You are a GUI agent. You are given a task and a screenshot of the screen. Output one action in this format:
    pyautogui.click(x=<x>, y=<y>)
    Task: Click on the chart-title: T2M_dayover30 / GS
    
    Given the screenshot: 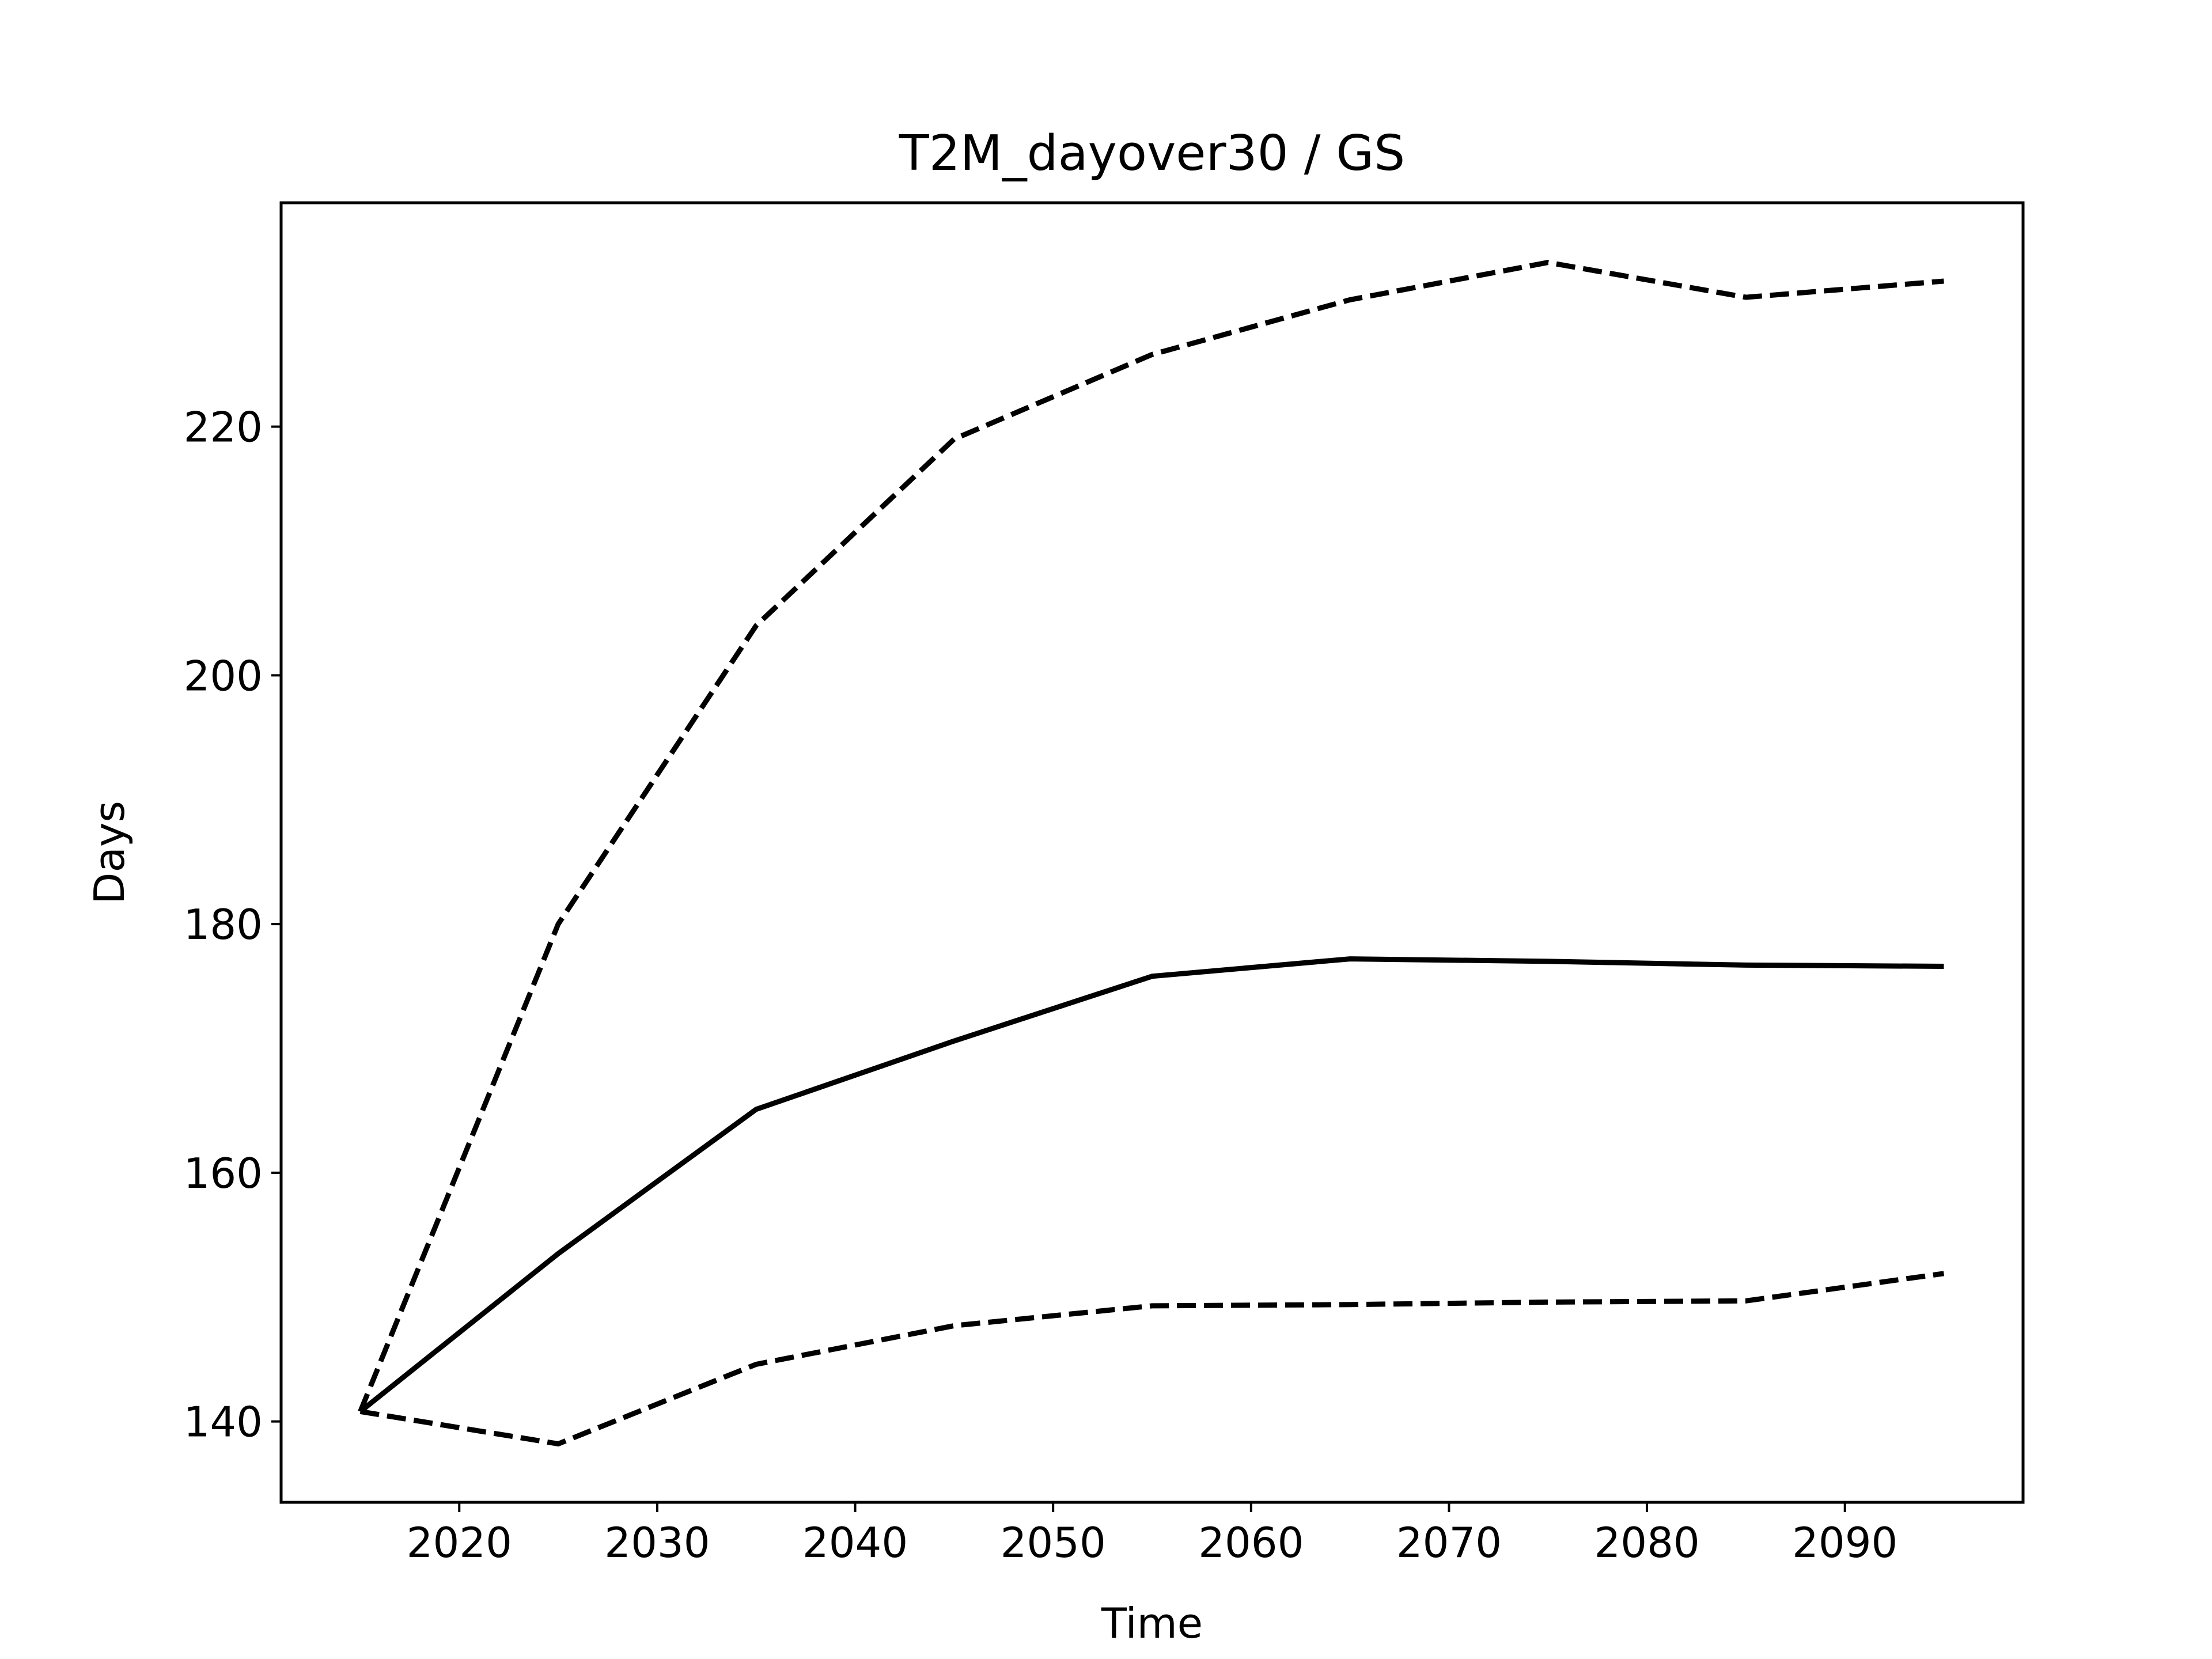 What is the action you would take?
    pyautogui.click(x=1152, y=153)
    